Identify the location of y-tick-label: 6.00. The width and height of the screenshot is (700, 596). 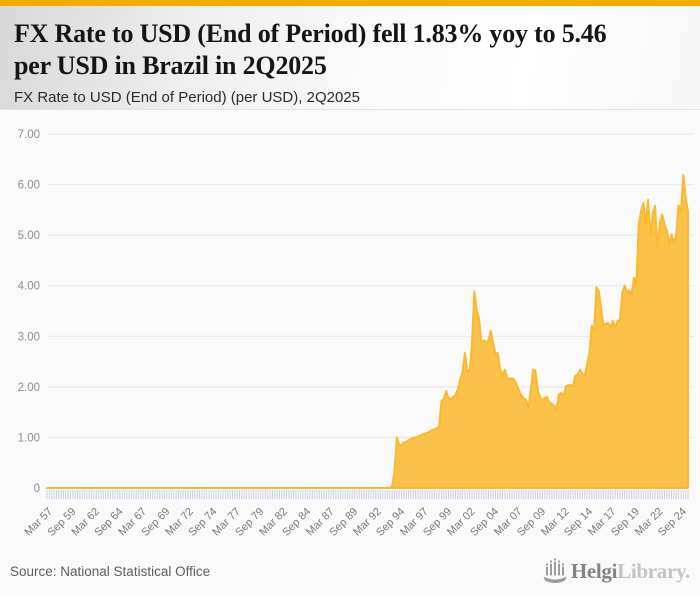
(29, 186).